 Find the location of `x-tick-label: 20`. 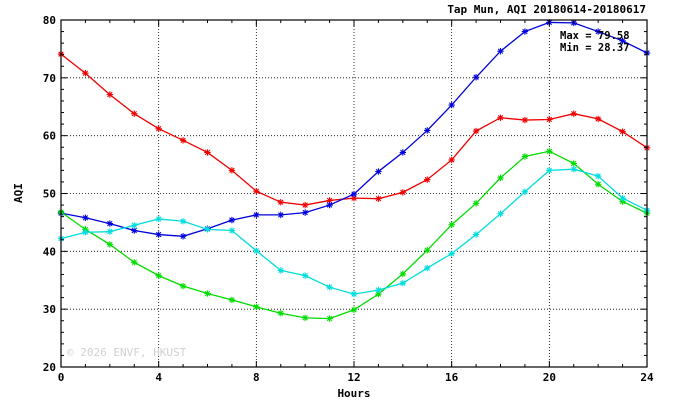

x-tick-label: 20 is located at coordinates (549, 377).